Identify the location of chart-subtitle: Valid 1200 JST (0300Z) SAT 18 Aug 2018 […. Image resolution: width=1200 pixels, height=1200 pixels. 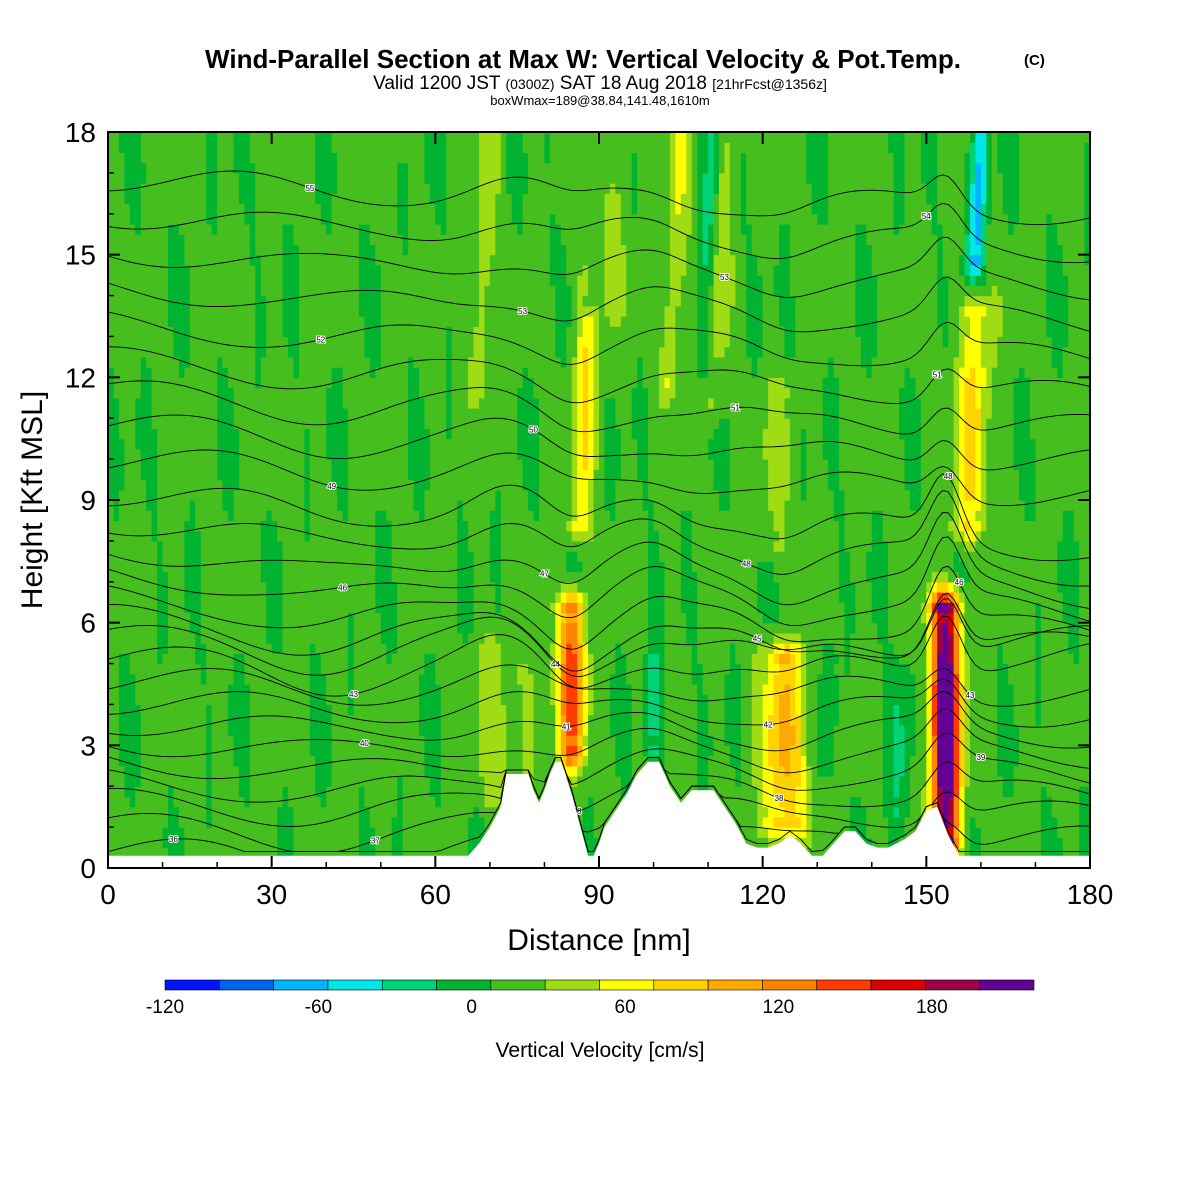
(600, 83).